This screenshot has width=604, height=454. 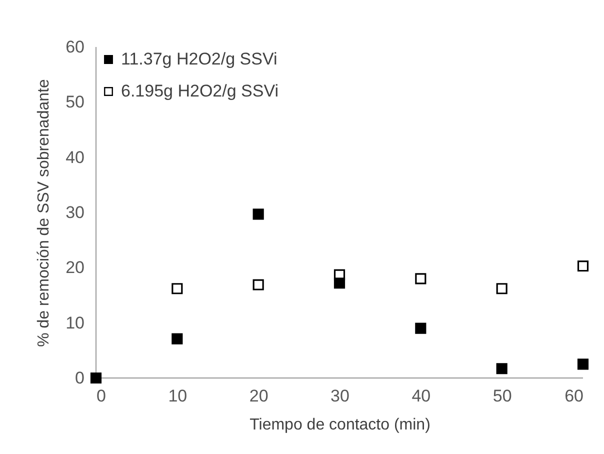 I want to click on y-tick-label: 60, so click(x=75, y=47).